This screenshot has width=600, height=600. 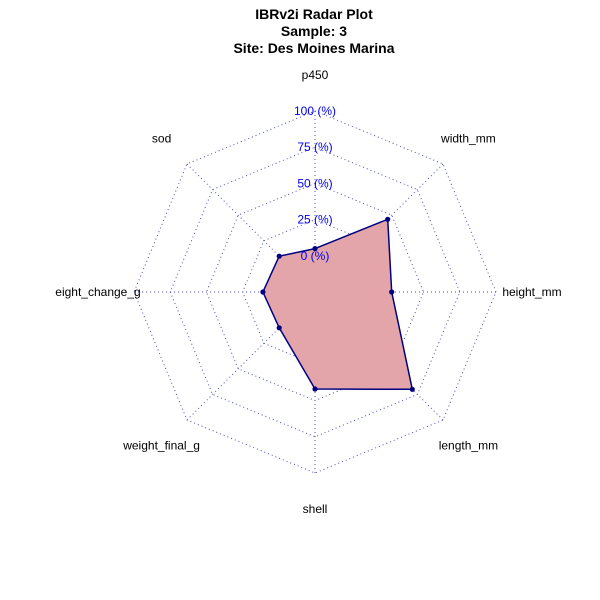 I want to click on series-area, so click(x=338, y=304).